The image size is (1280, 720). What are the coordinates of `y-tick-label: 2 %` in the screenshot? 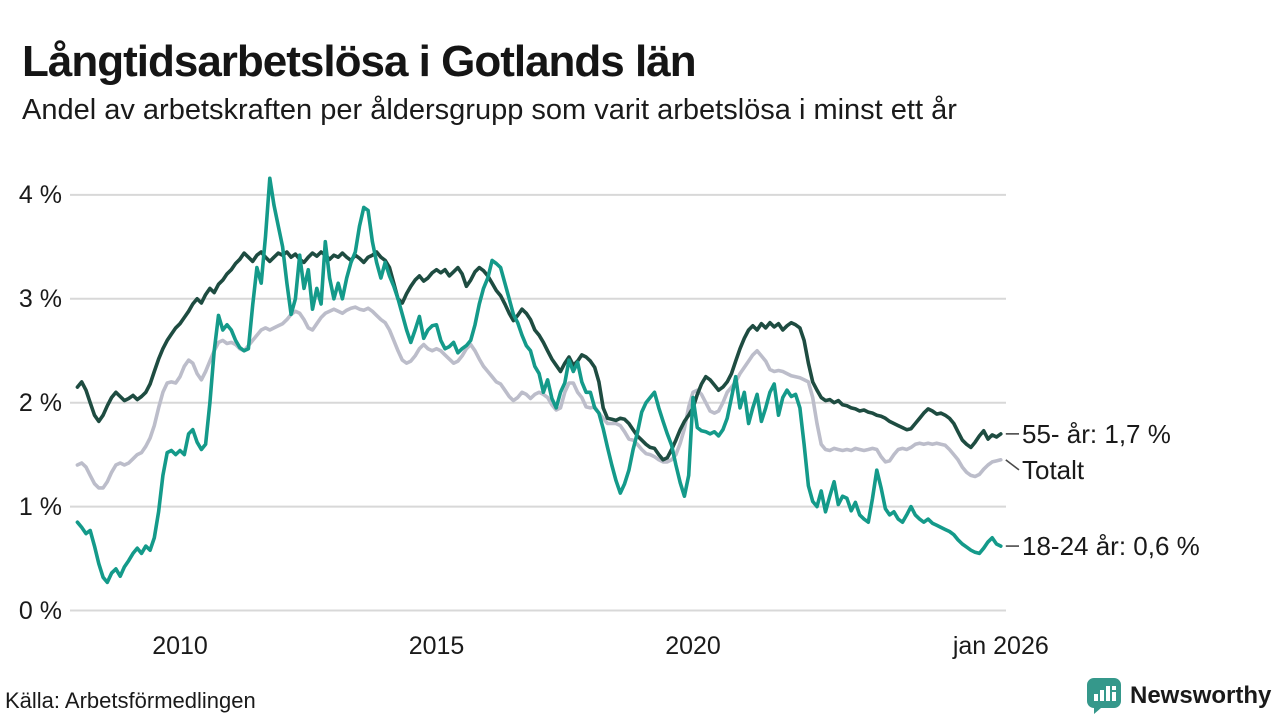 It's located at (40, 402).